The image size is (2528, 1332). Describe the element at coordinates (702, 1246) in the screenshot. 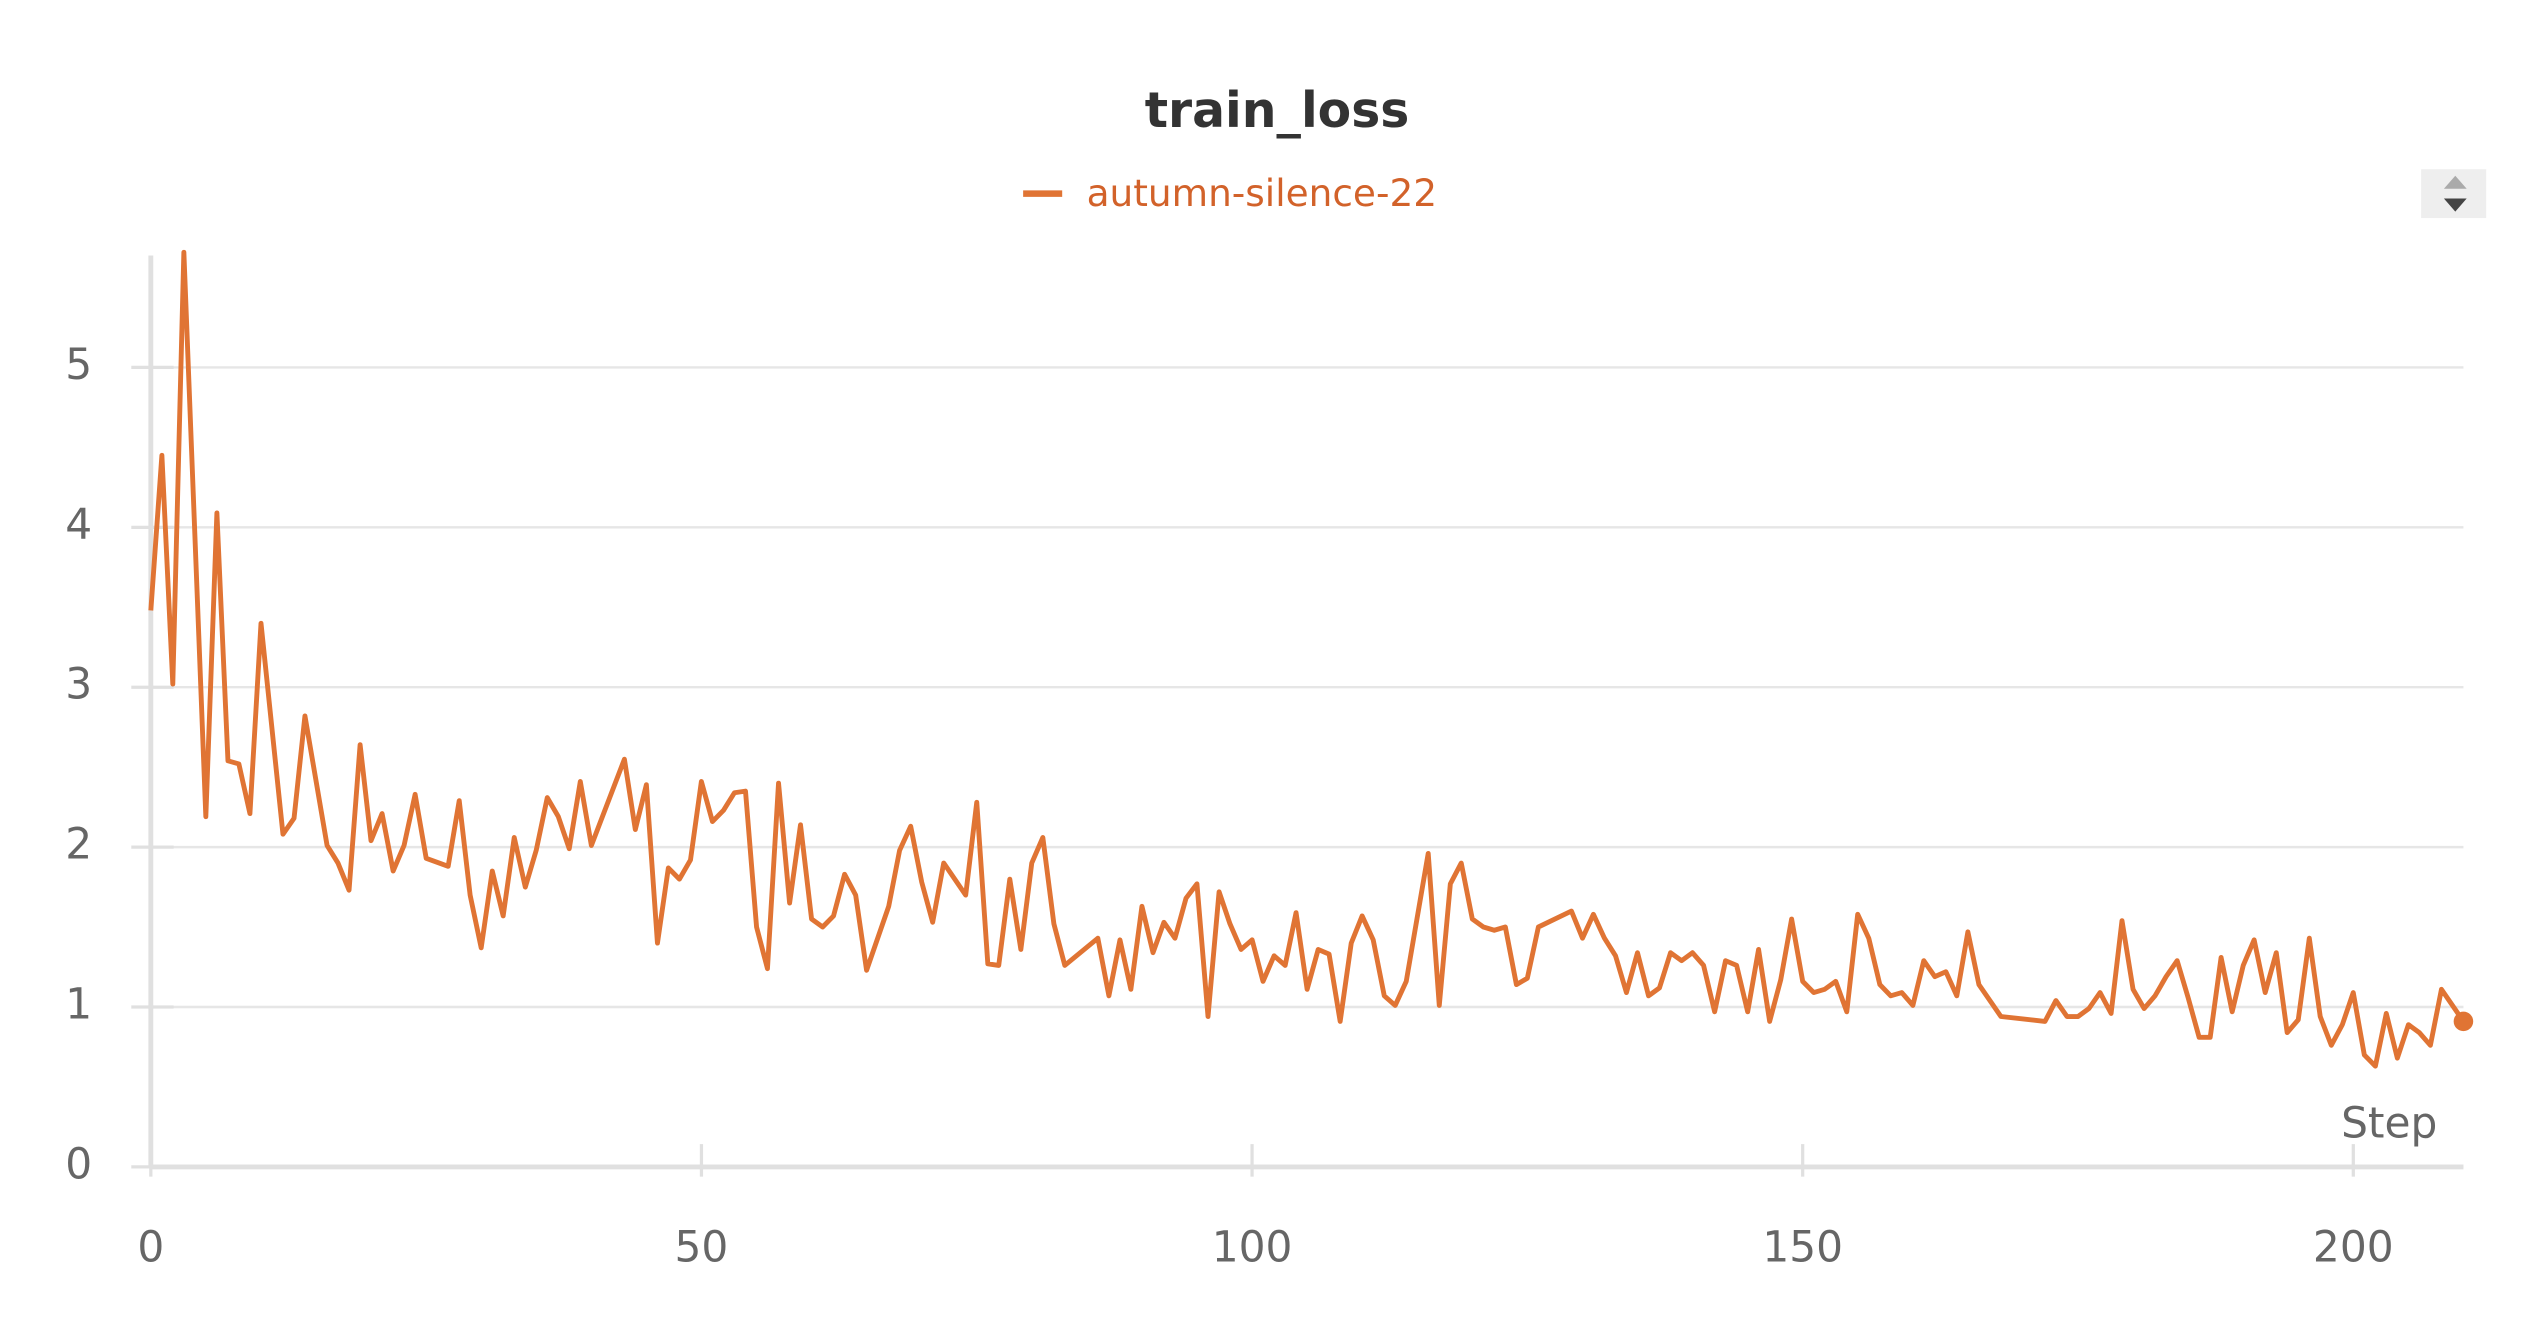

I see `x-tick-label: 50` at that location.